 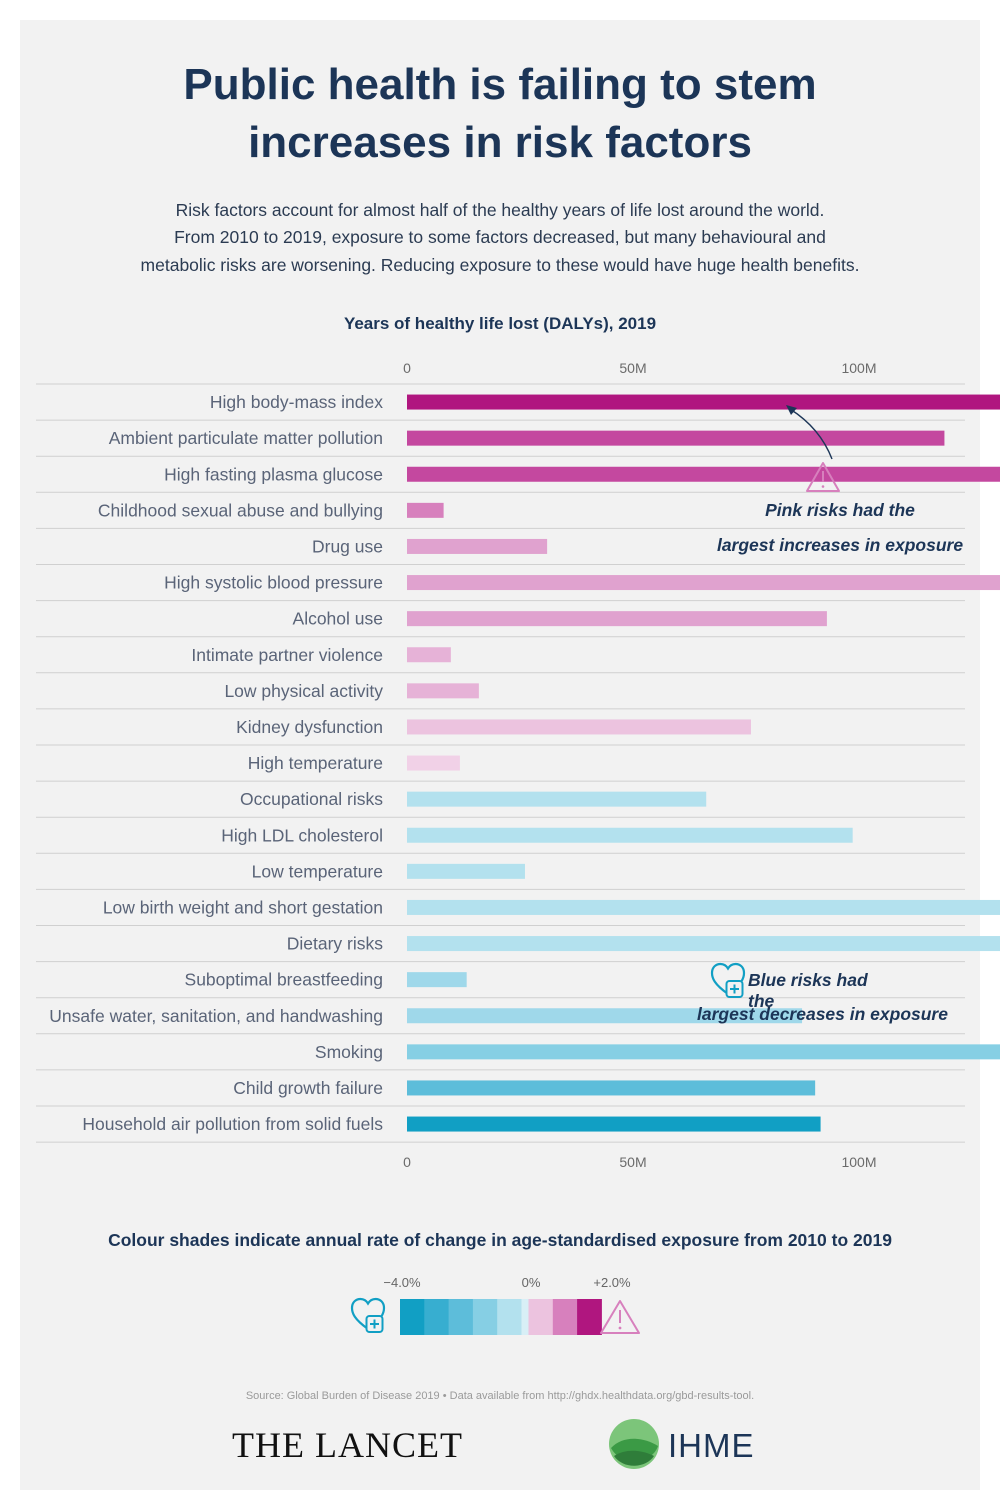 I want to click on category-label: Dietary risks, so click(x=335, y=944).